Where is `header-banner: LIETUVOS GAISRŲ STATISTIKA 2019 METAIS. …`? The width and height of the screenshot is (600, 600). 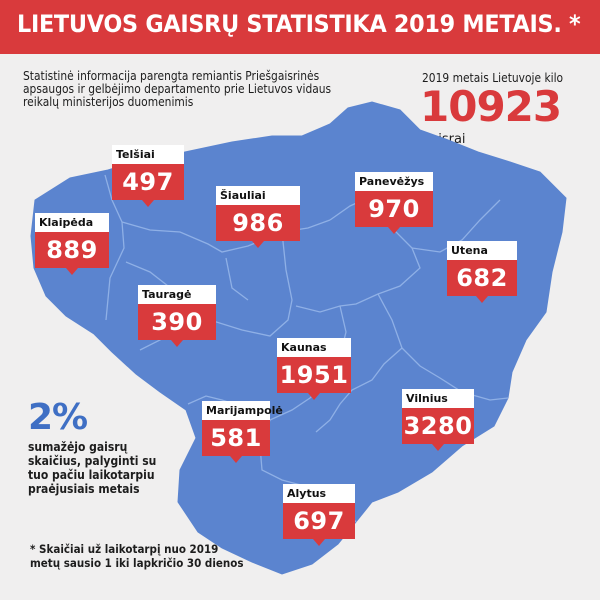 header-banner: LIETUVOS GAISRŲ STATISTIKA 2019 METAIS. … is located at coordinates (300, 27).